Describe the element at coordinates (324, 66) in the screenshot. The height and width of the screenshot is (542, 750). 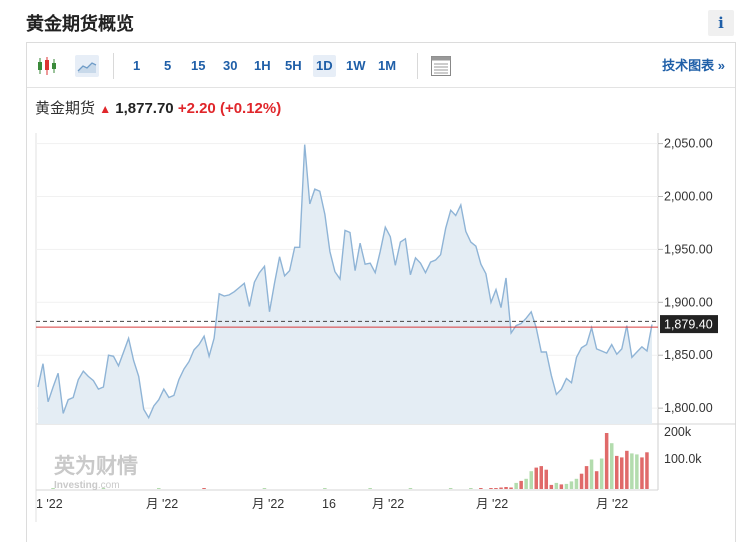
I see `timeframe-1d: 1D` at that location.